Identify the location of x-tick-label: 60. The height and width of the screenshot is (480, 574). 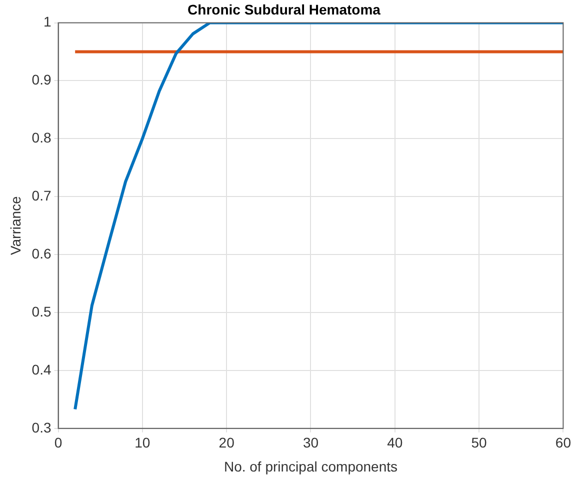
(563, 442).